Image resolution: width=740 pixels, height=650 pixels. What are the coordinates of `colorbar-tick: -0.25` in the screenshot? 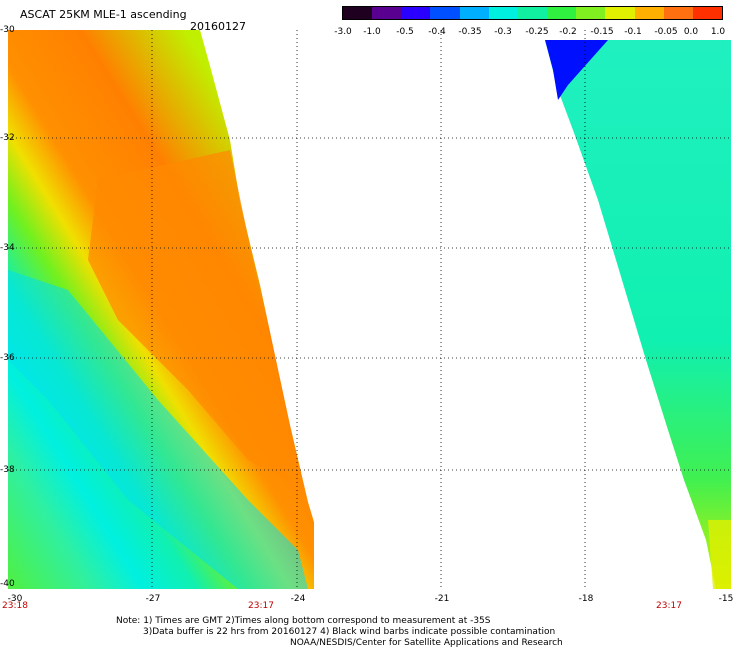 It's located at (537, 32).